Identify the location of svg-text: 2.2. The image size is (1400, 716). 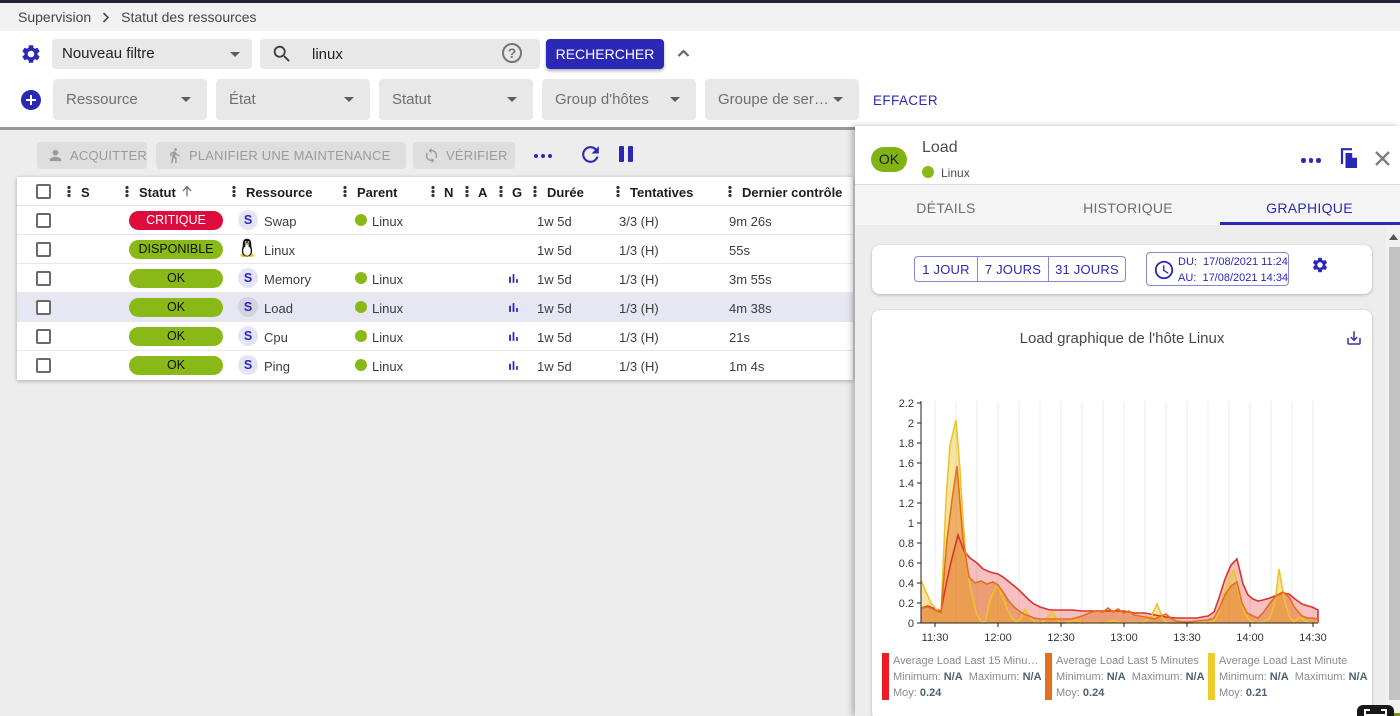
(906, 404).